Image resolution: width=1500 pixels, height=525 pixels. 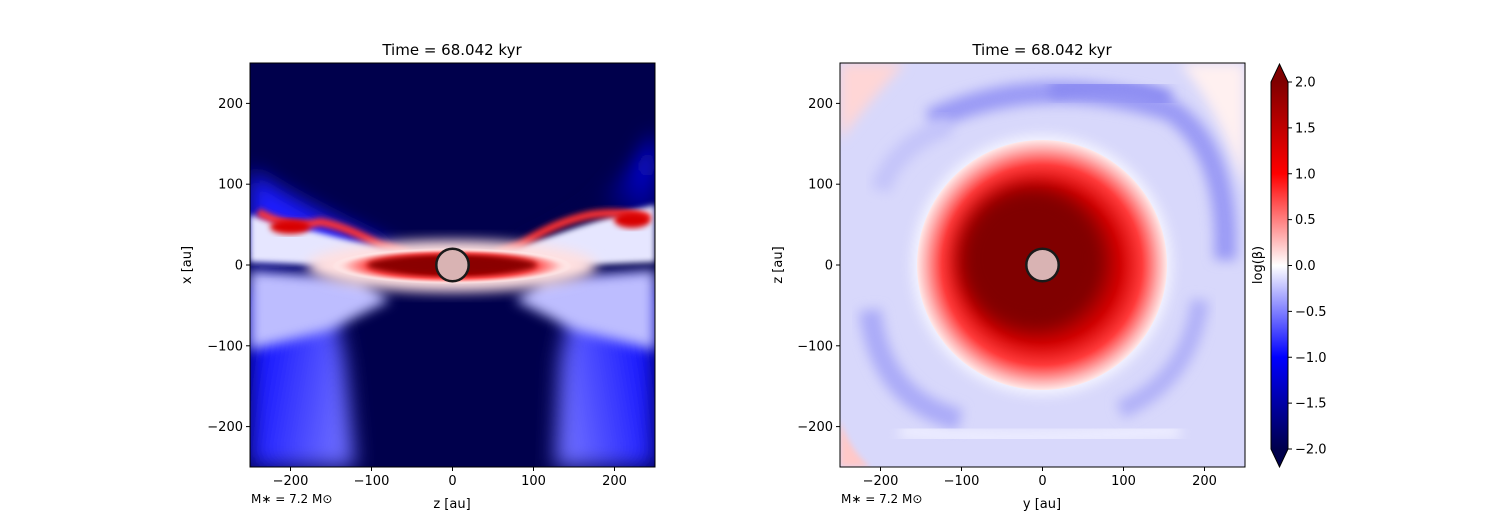 What do you see at coordinates (1041, 50) in the screenshot?
I see `right-title: Time = 68.042 kyr` at bounding box center [1041, 50].